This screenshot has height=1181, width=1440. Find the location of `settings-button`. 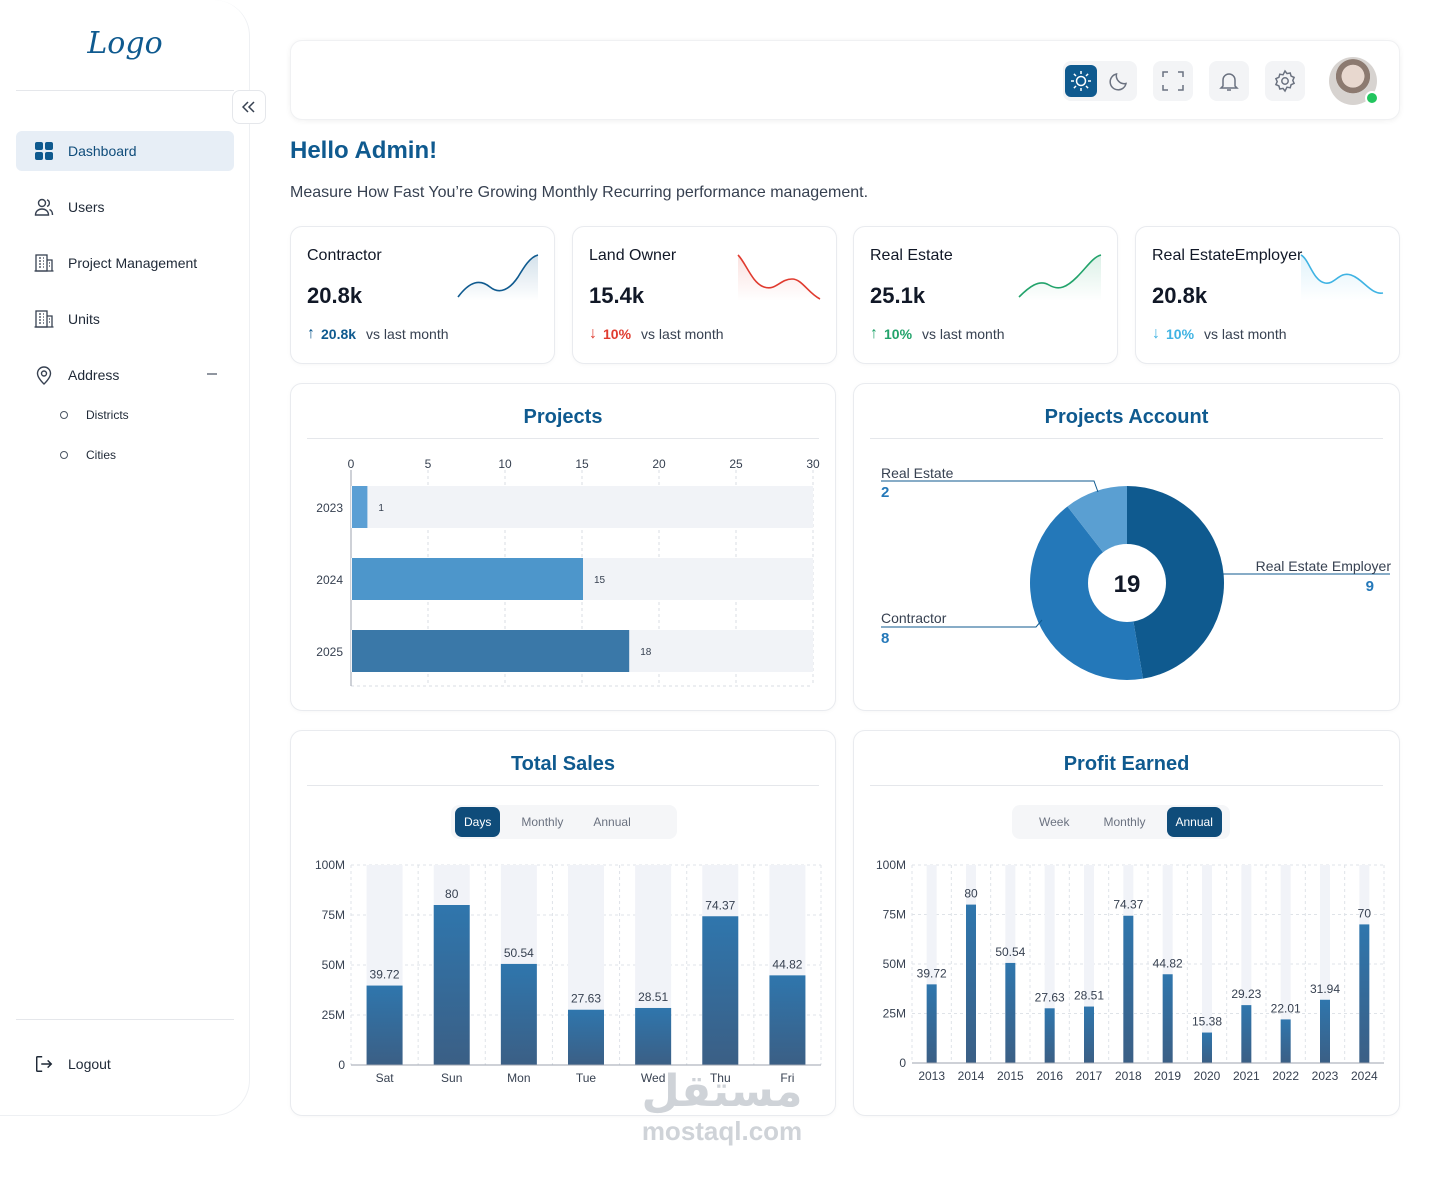

settings-button is located at coordinates (1285, 81).